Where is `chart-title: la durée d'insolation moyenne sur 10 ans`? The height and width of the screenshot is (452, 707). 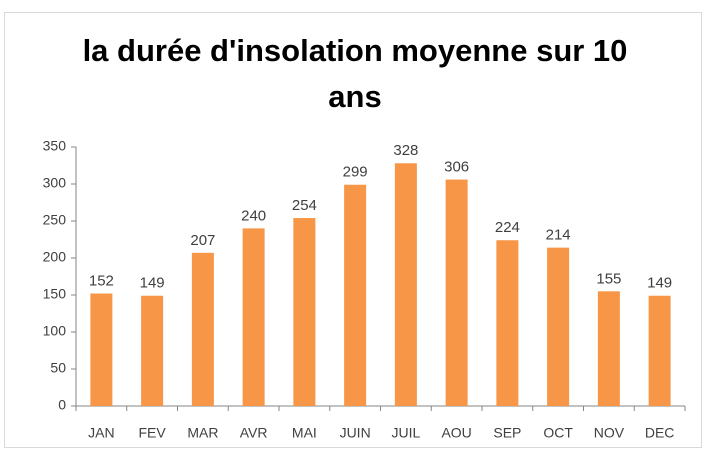
chart-title: la durée d'insolation moyenne sur 10 ans is located at coordinates (355, 73).